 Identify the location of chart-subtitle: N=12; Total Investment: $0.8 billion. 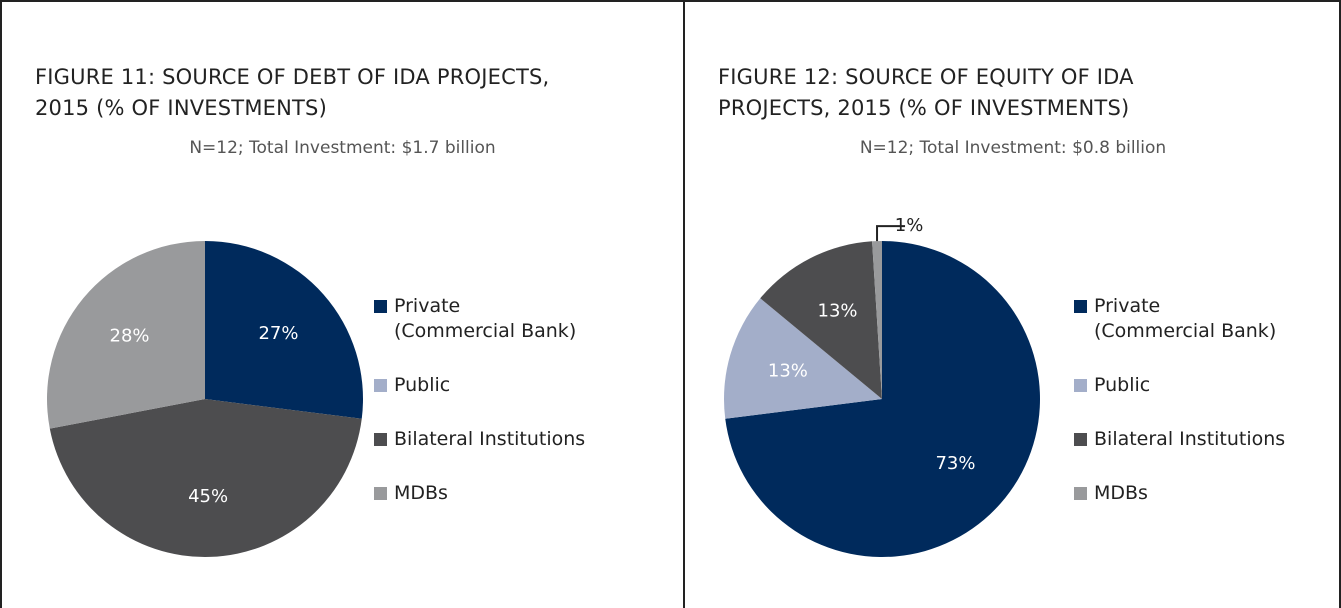
(1013, 148).